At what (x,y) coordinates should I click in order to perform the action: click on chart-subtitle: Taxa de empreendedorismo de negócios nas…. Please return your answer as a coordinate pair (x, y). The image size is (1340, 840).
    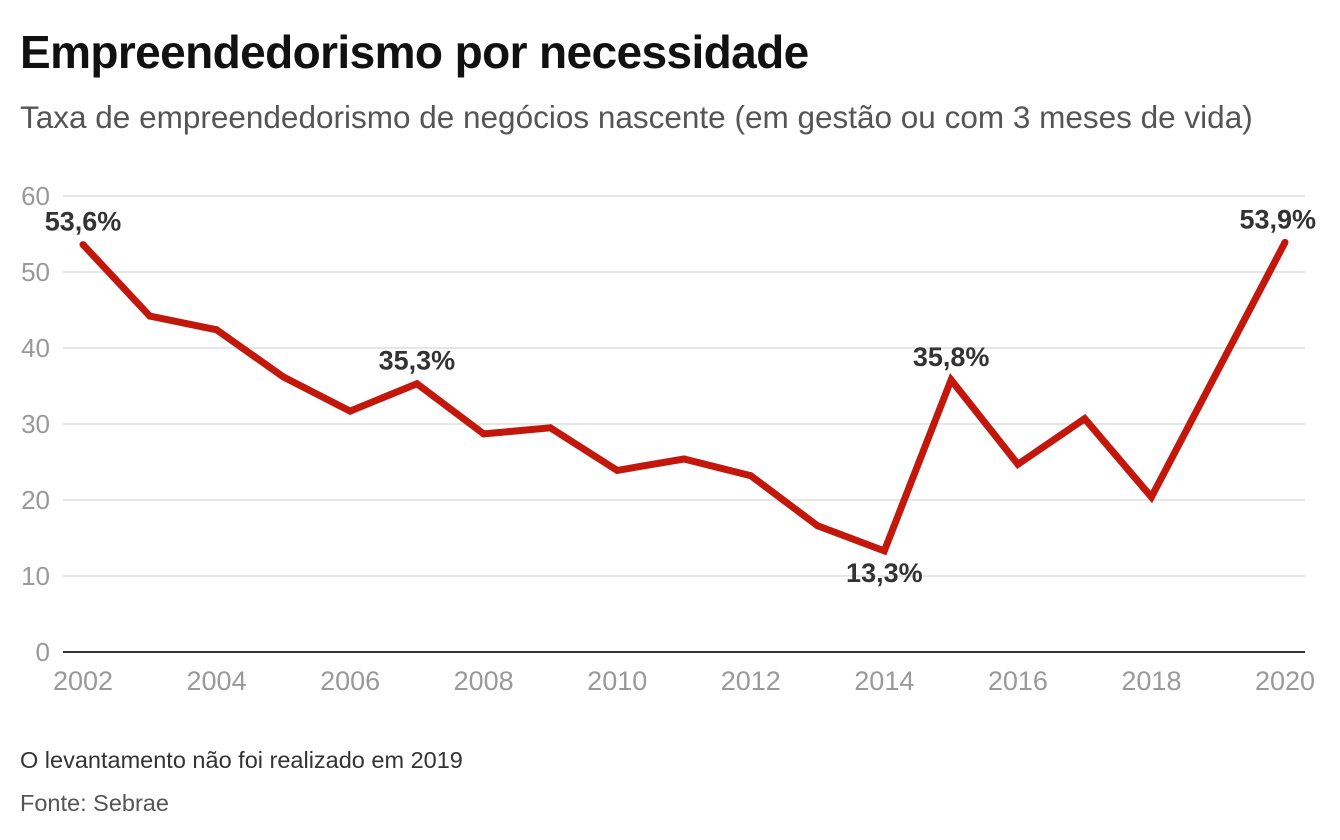
    Looking at the image, I should click on (636, 117).